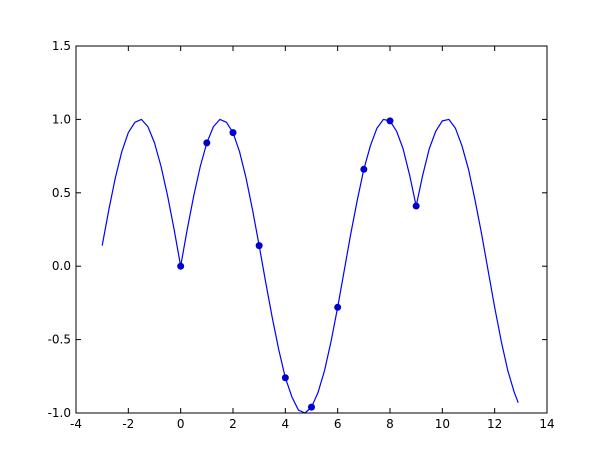  Describe the element at coordinates (61, 193) in the screenshot. I see `y-tick-label: 0.5` at that location.